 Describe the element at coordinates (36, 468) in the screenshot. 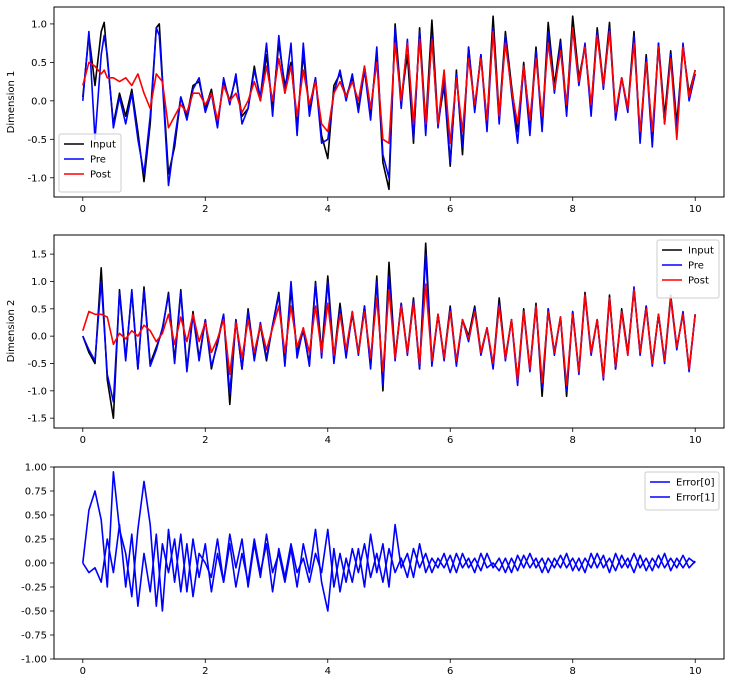

I see `y-tick-label: 1.00` at that location.